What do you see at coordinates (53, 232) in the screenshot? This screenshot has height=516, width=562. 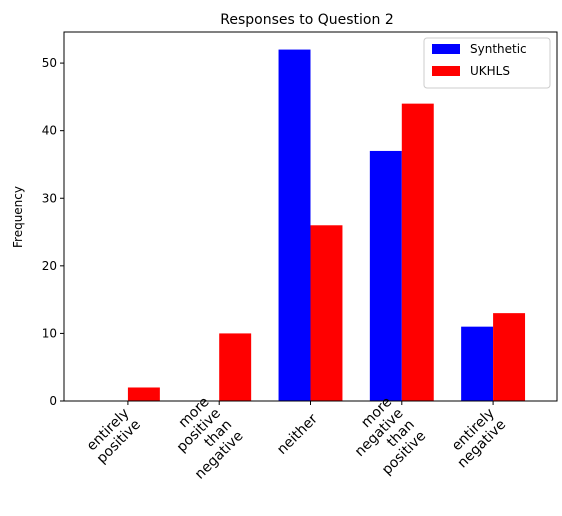 I see `y-axis: 0 10 20 30 40 50` at bounding box center [53, 232].